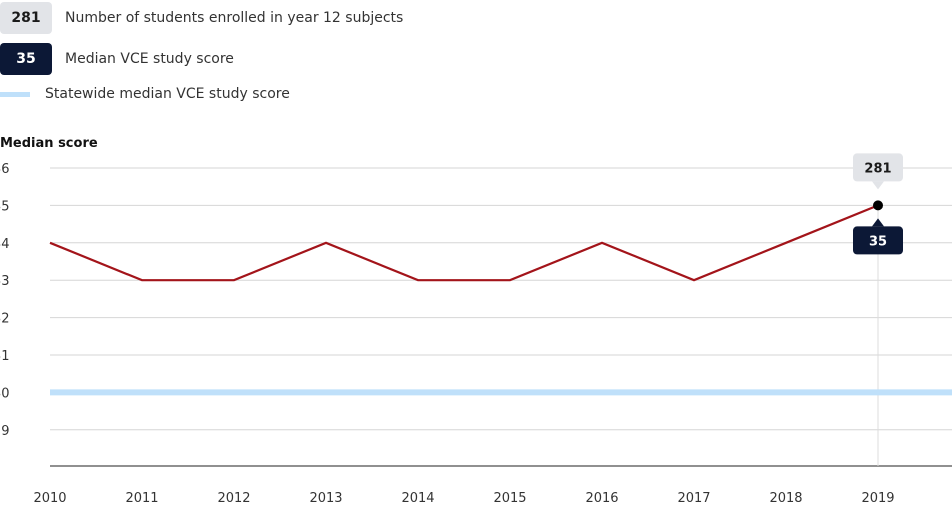  What do you see at coordinates (325, 498) in the screenshot?
I see `x-tick-label: 2013` at bounding box center [325, 498].